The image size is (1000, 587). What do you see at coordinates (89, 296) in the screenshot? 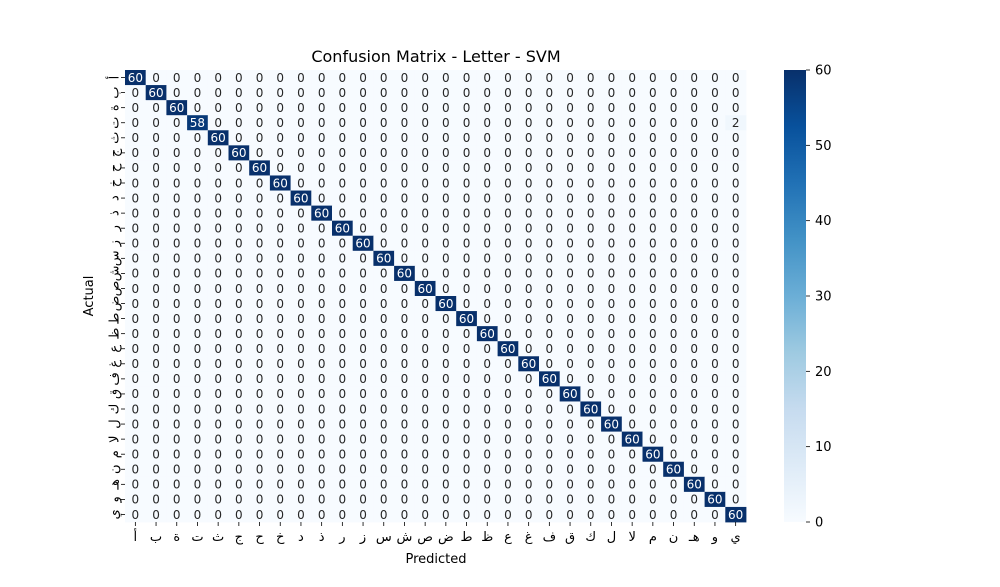
I see `y-axis-label: Actual` at bounding box center [89, 296].